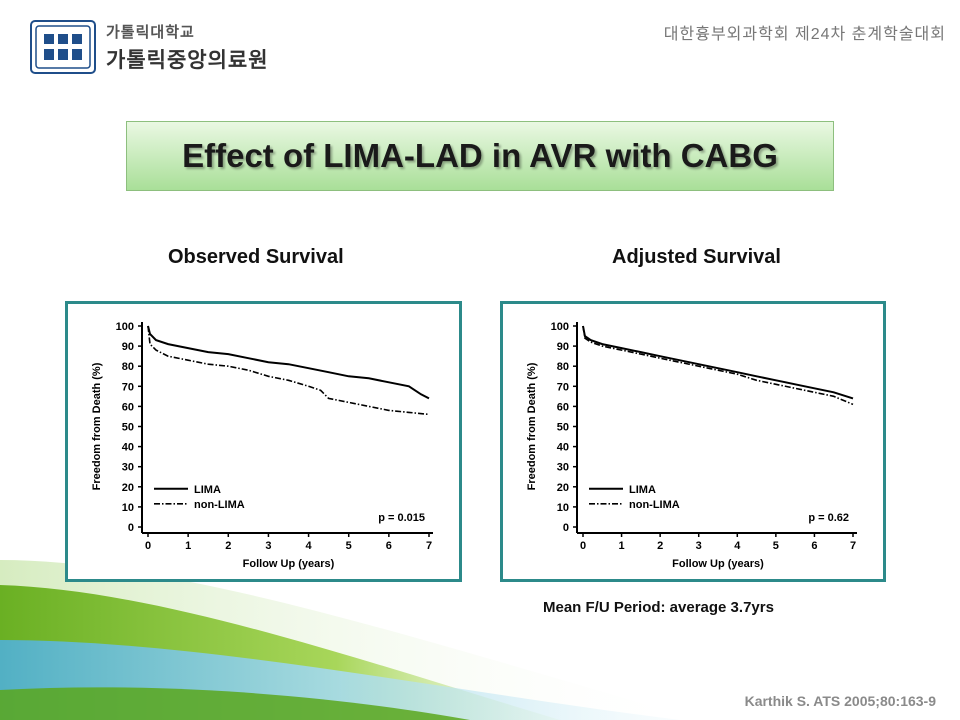  I want to click on university-logo: 가톨릭대학교 가톨릭중앙의료원, so click(149, 47).